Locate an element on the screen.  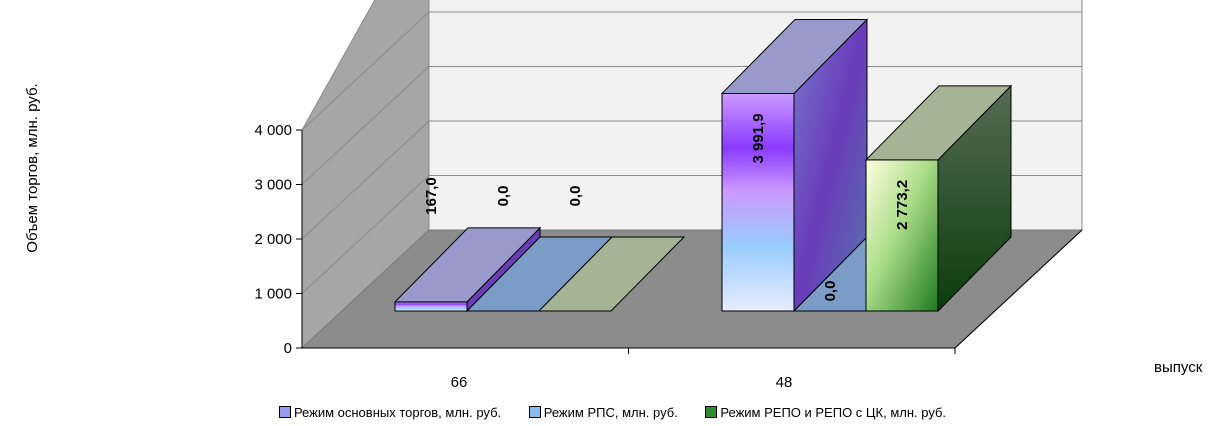
legend-label-main: Режим основных торгов, млн. руб. is located at coordinates (397, 412).